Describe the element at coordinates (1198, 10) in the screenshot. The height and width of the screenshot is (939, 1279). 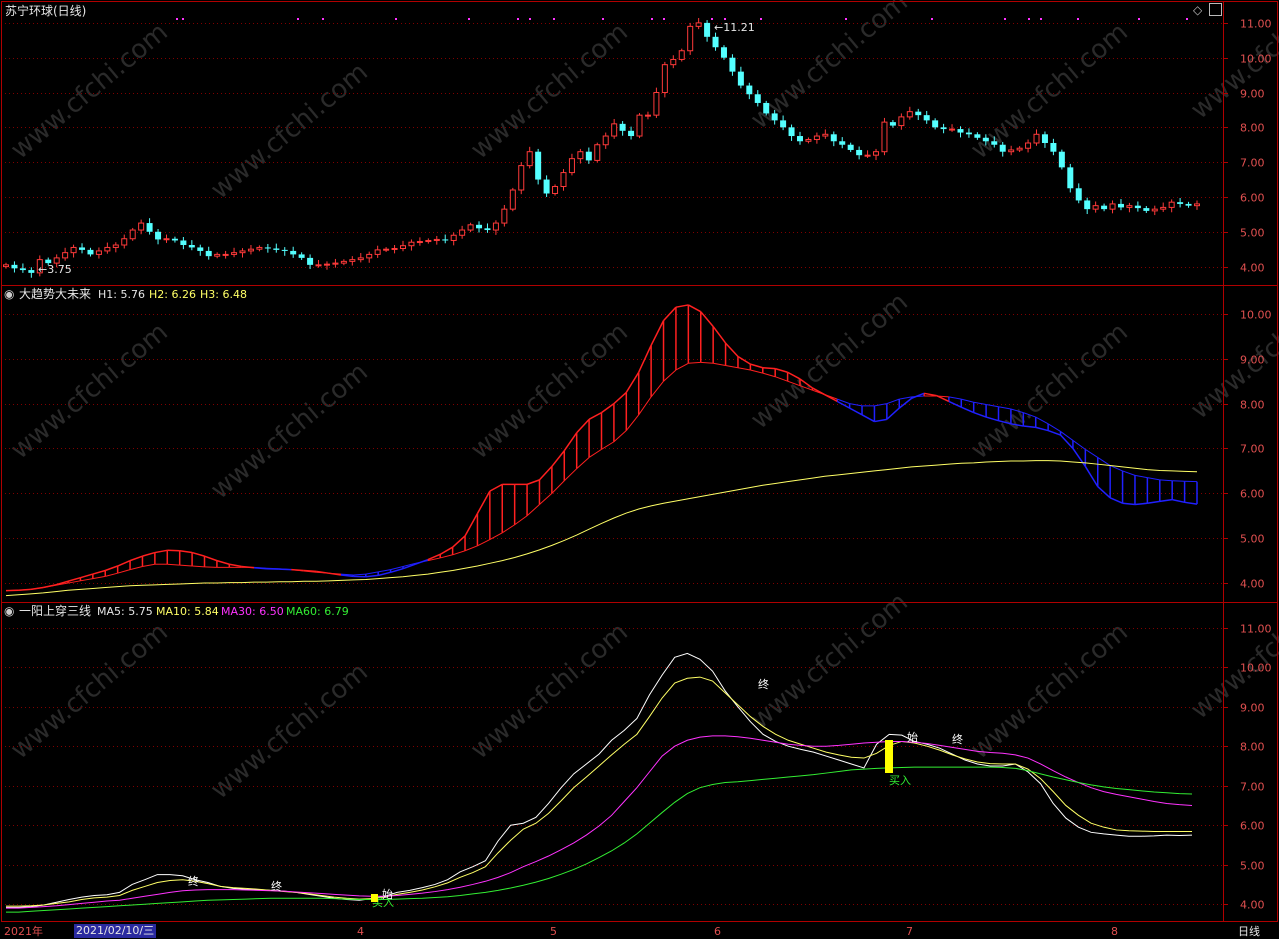
I see `diamond-icon: ◇` at that location.